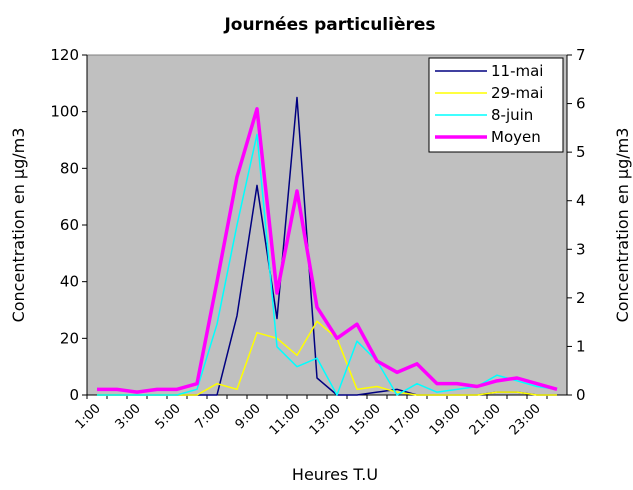  What do you see at coordinates (329, 25) in the screenshot?
I see `chart-title: Journées particulières` at bounding box center [329, 25].